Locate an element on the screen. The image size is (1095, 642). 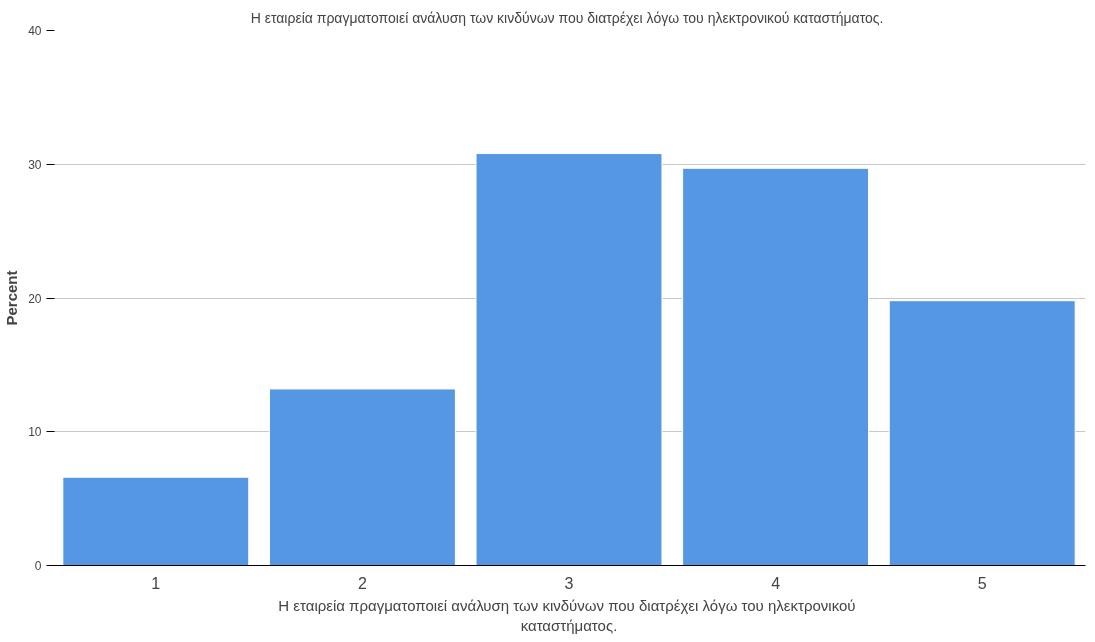
y-tick-label: 20 is located at coordinates (35, 298).